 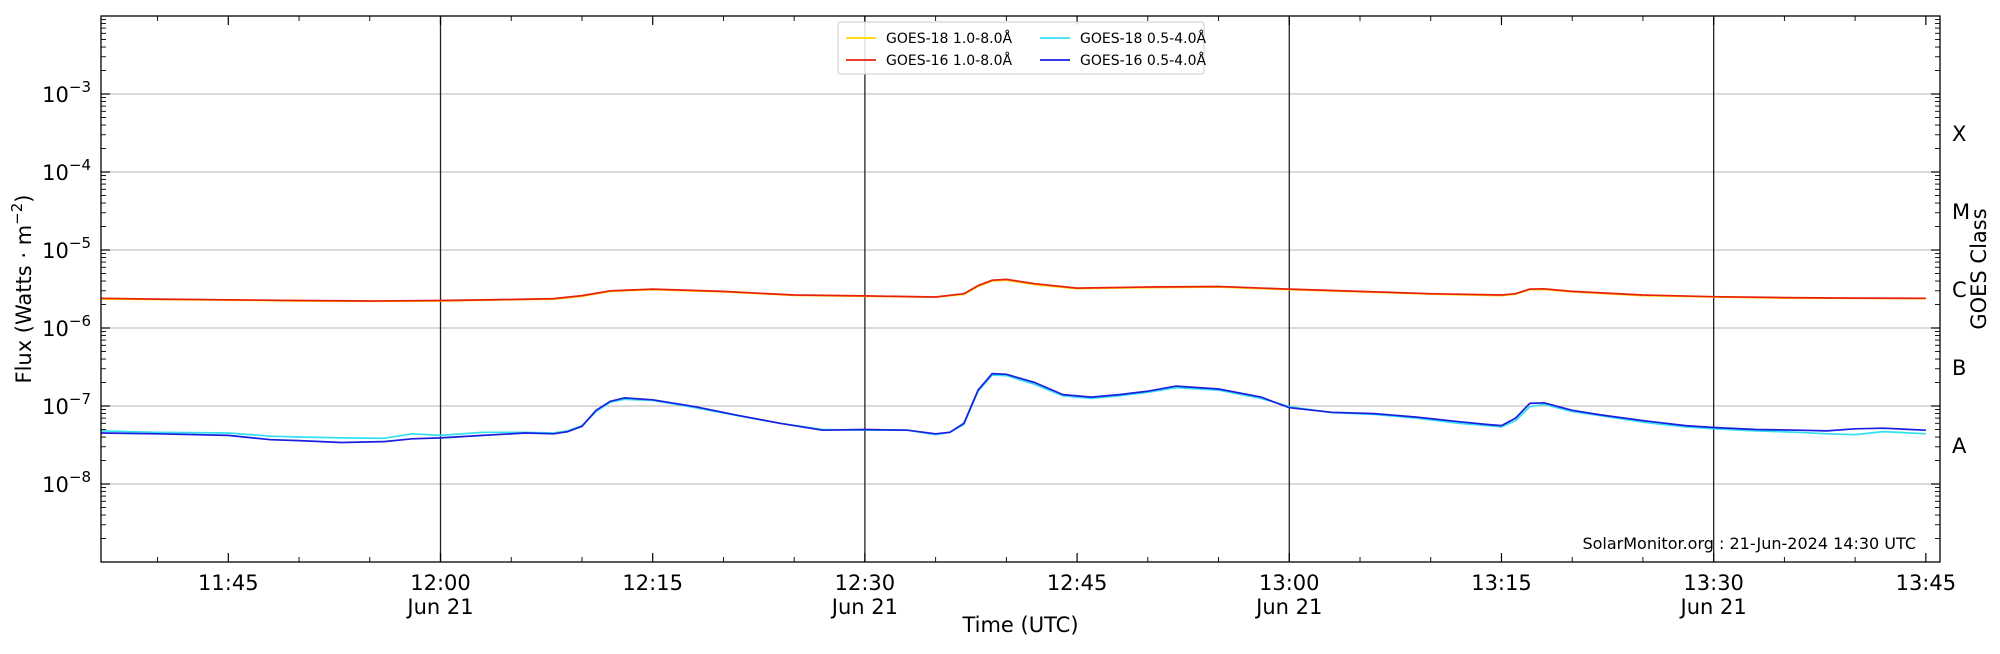 What do you see at coordinates (865, 583) in the screenshot?
I see `x-tick-label: 12:30` at bounding box center [865, 583].